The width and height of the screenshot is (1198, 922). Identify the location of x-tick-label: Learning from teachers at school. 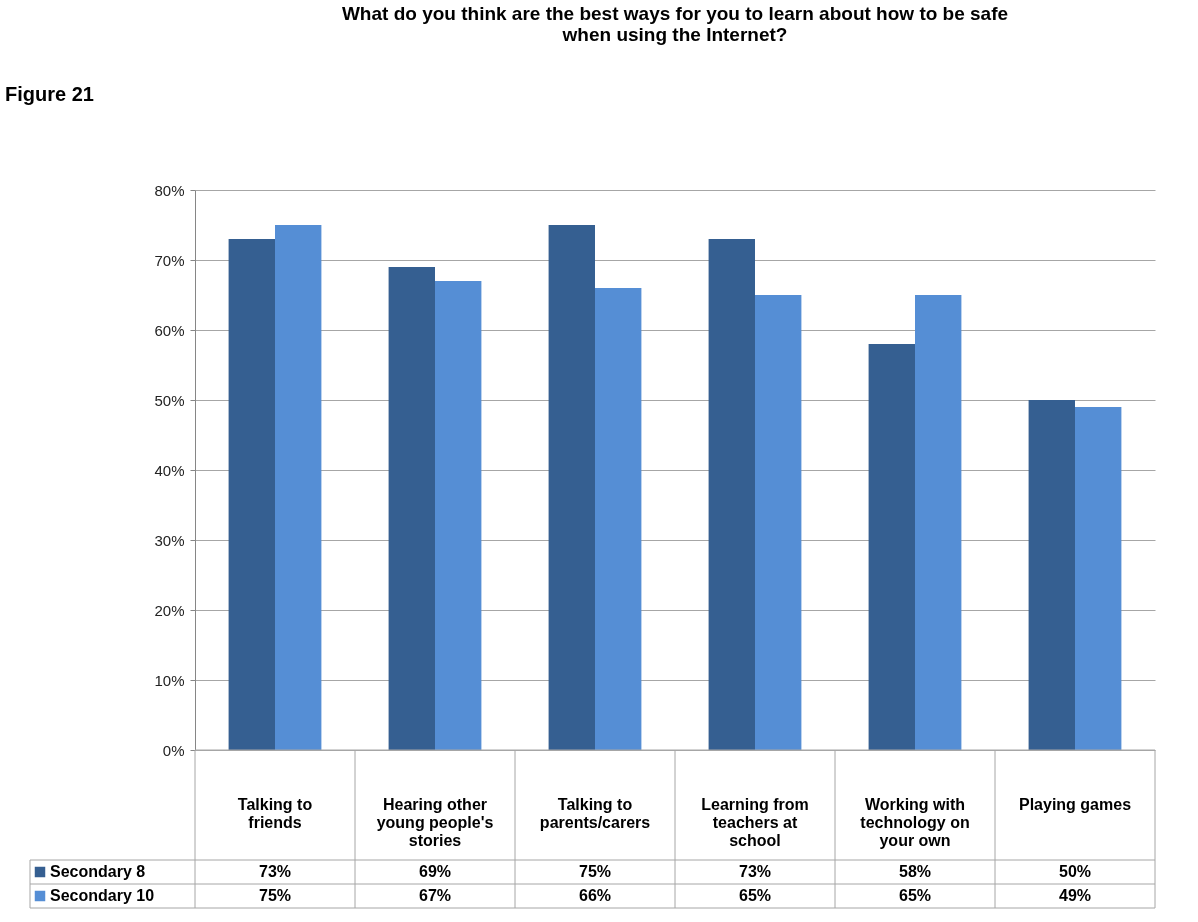
(755, 822).